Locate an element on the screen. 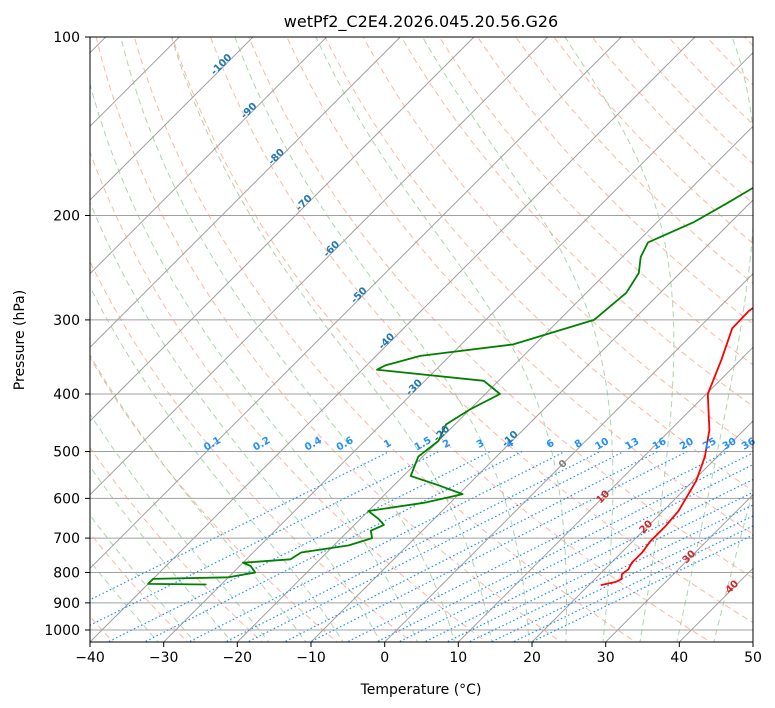  y-tick-label: 300 is located at coordinates (66, 321).